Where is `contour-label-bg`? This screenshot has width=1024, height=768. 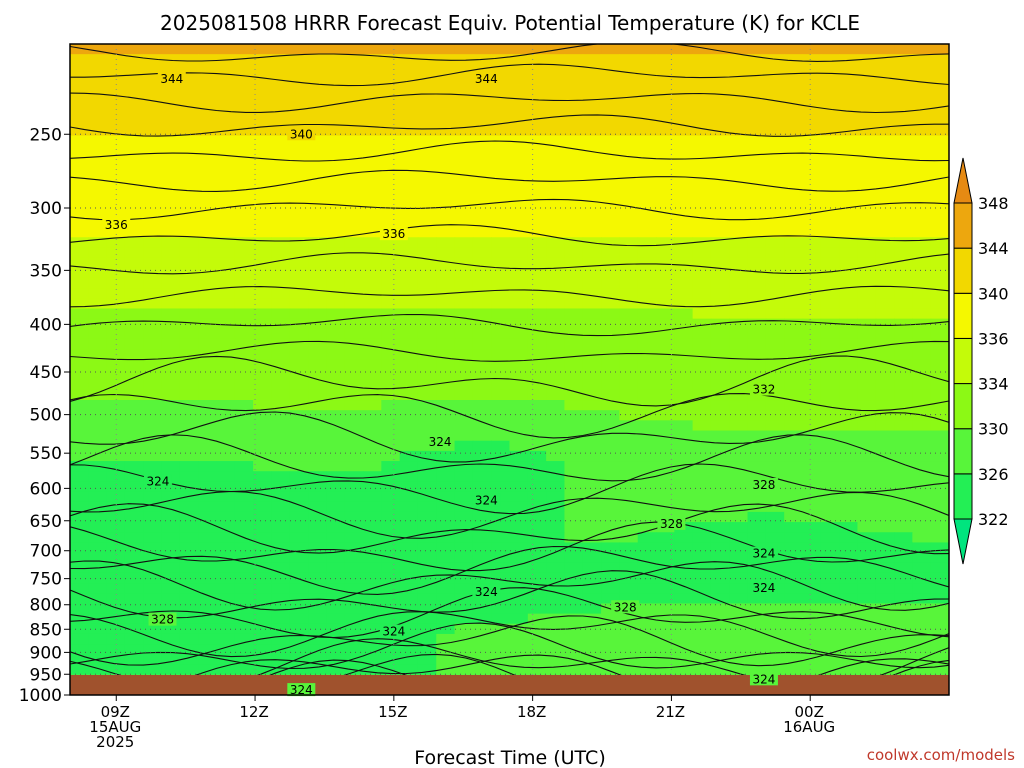
contour-label-bg is located at coordinates (301, 690).